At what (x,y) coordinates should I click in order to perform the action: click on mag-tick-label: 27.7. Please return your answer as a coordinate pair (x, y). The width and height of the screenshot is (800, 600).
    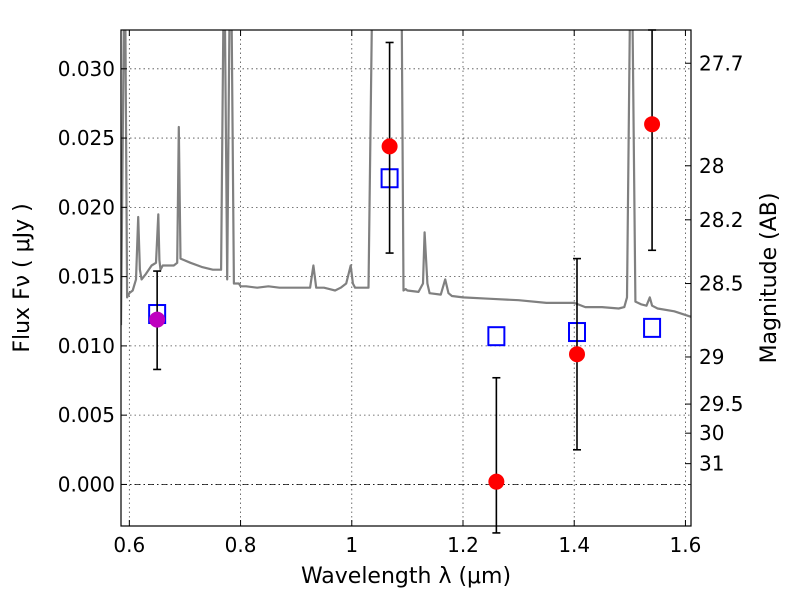
    Looking at the image, I should click on (721, 63).